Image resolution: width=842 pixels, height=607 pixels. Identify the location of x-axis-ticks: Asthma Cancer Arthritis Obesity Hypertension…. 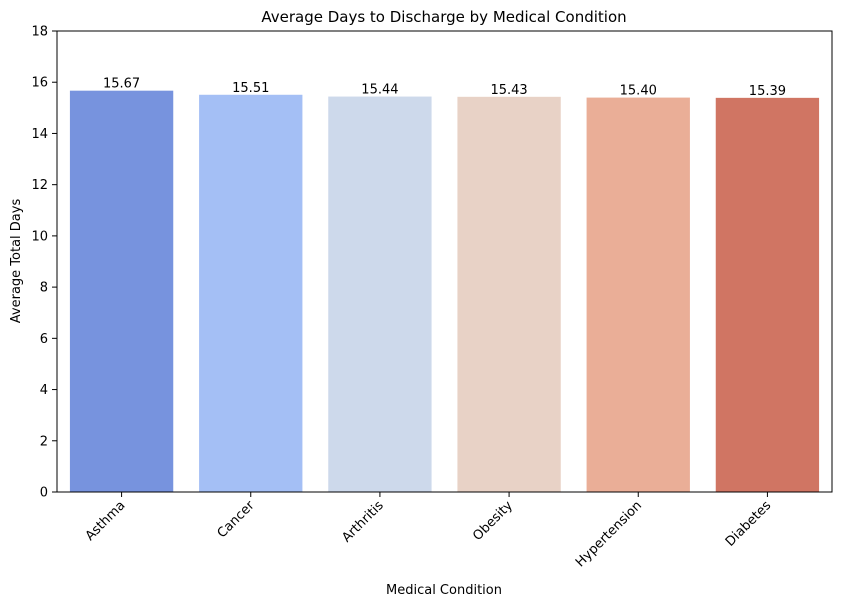
(429, 531).